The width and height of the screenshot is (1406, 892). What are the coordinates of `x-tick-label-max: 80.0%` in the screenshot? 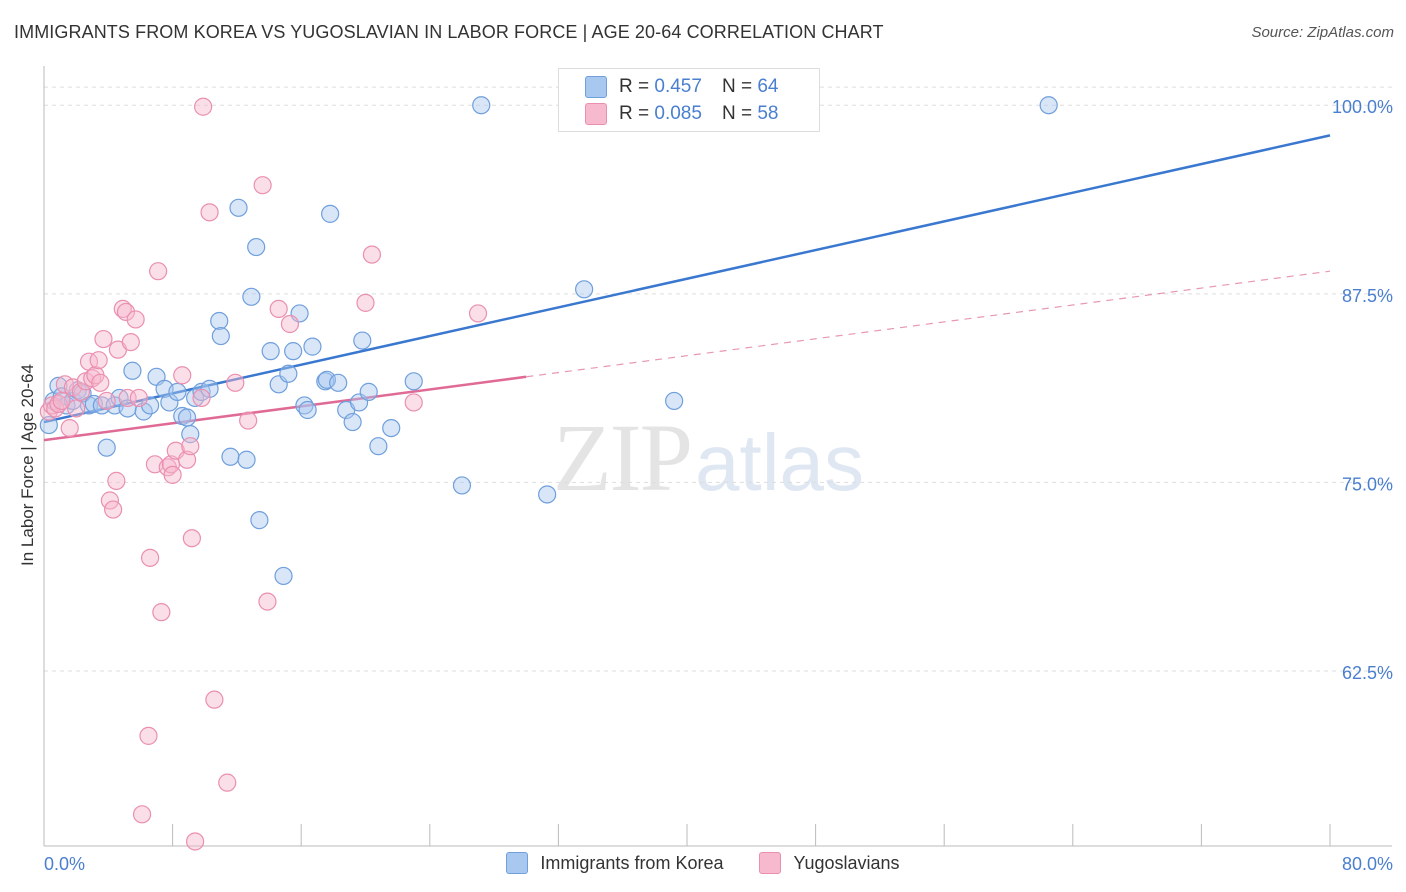 It's located at (1367, 864).